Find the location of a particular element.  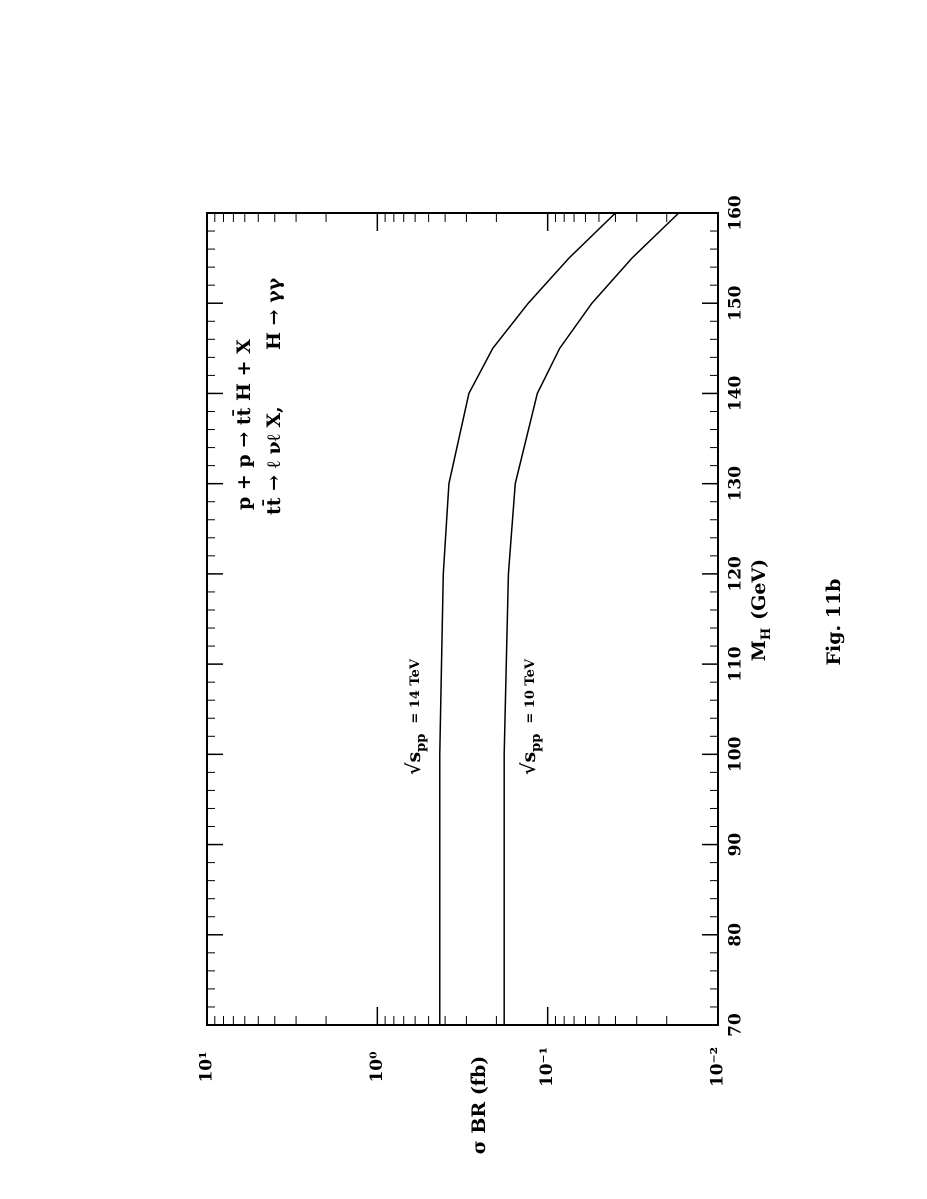

y-axis-label: σ BR (fb) is located at coordinates (479, 1105).